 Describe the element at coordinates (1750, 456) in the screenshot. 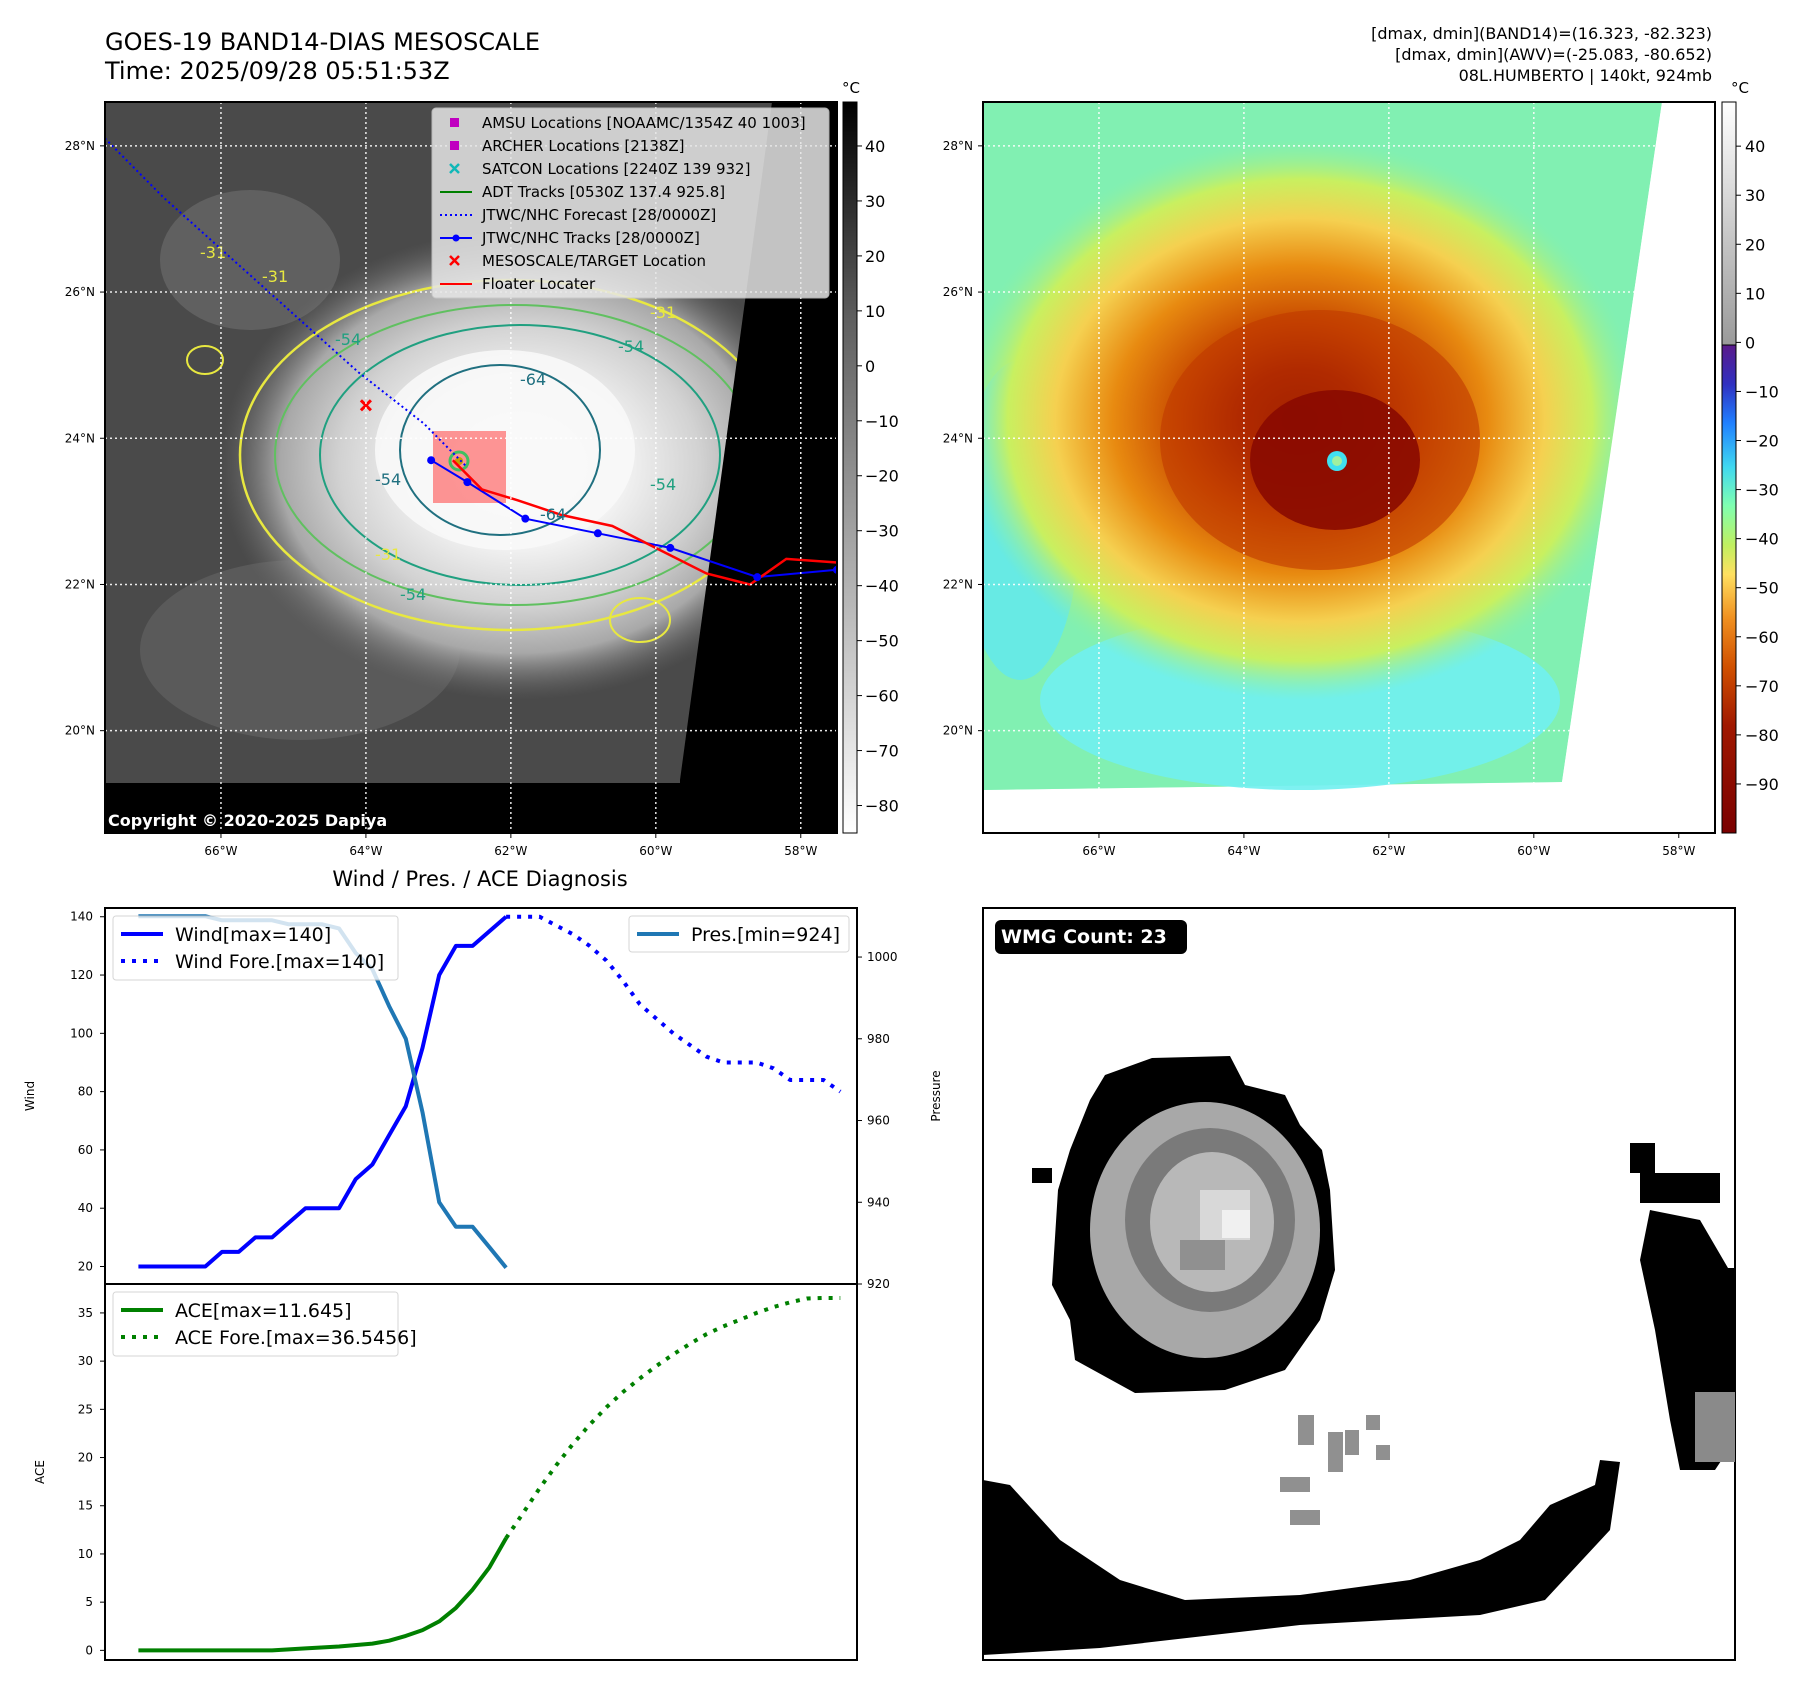

I see `ir-colorbar: °C 40 30 20 10 0 −10 −20 −30 −40 −50 −60 −70 −80 −90` at that location.